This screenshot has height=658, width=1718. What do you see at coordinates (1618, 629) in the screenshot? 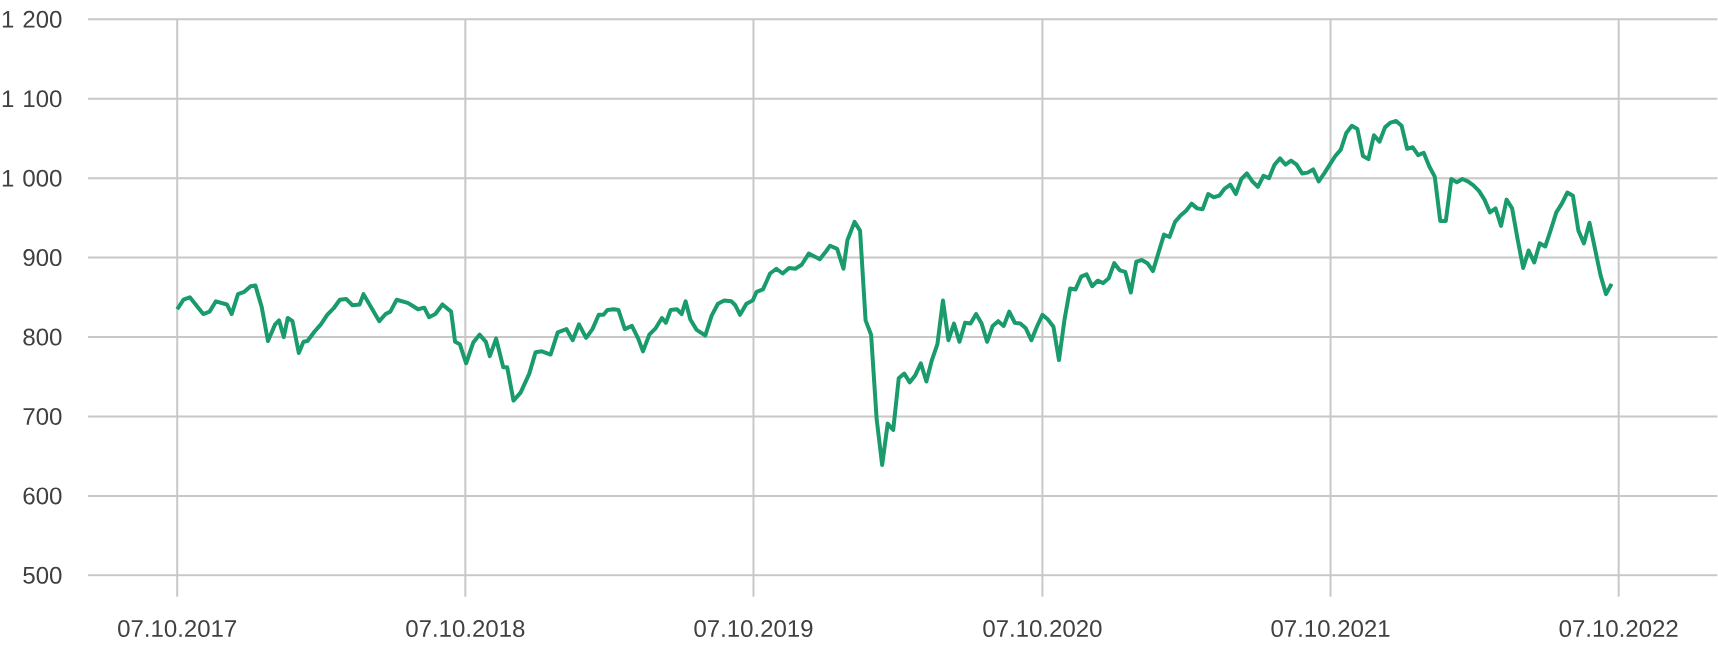
I see `x-tick-label: 07.10.2022` at bounding box center [1618, 629].